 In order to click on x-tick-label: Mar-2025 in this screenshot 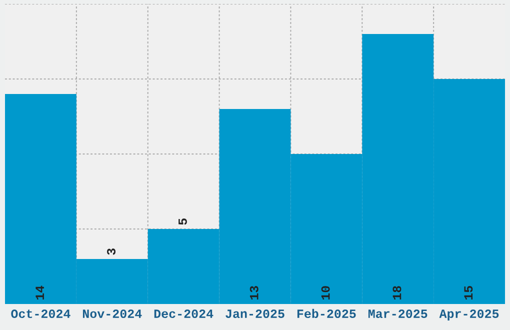, I will do `click(398, 314)`.